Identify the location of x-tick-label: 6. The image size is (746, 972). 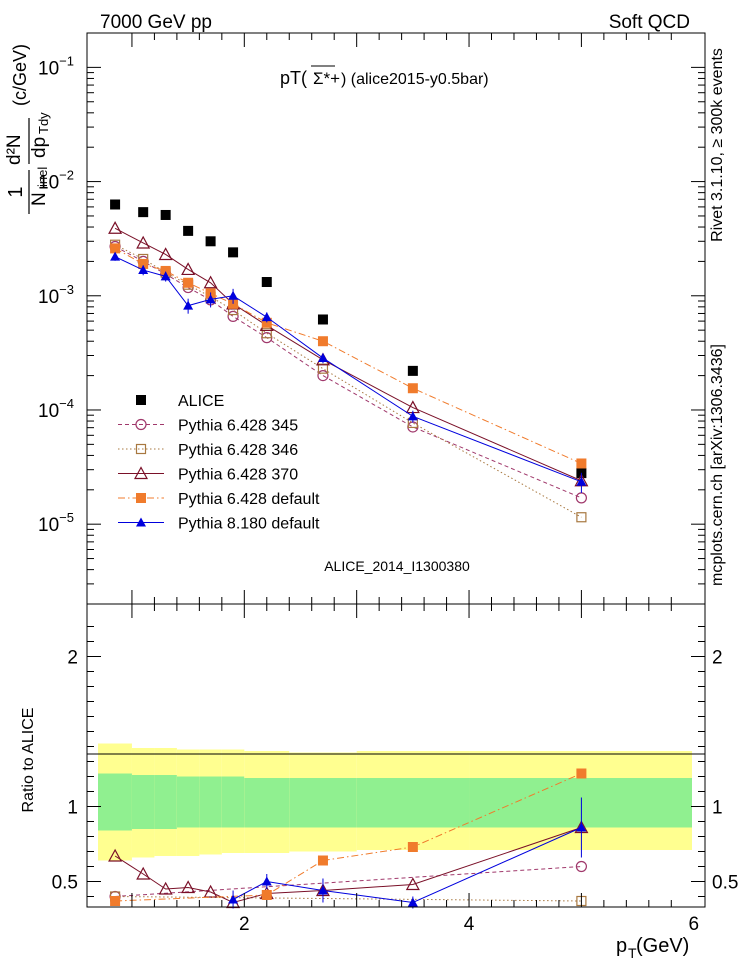
(693, 924).